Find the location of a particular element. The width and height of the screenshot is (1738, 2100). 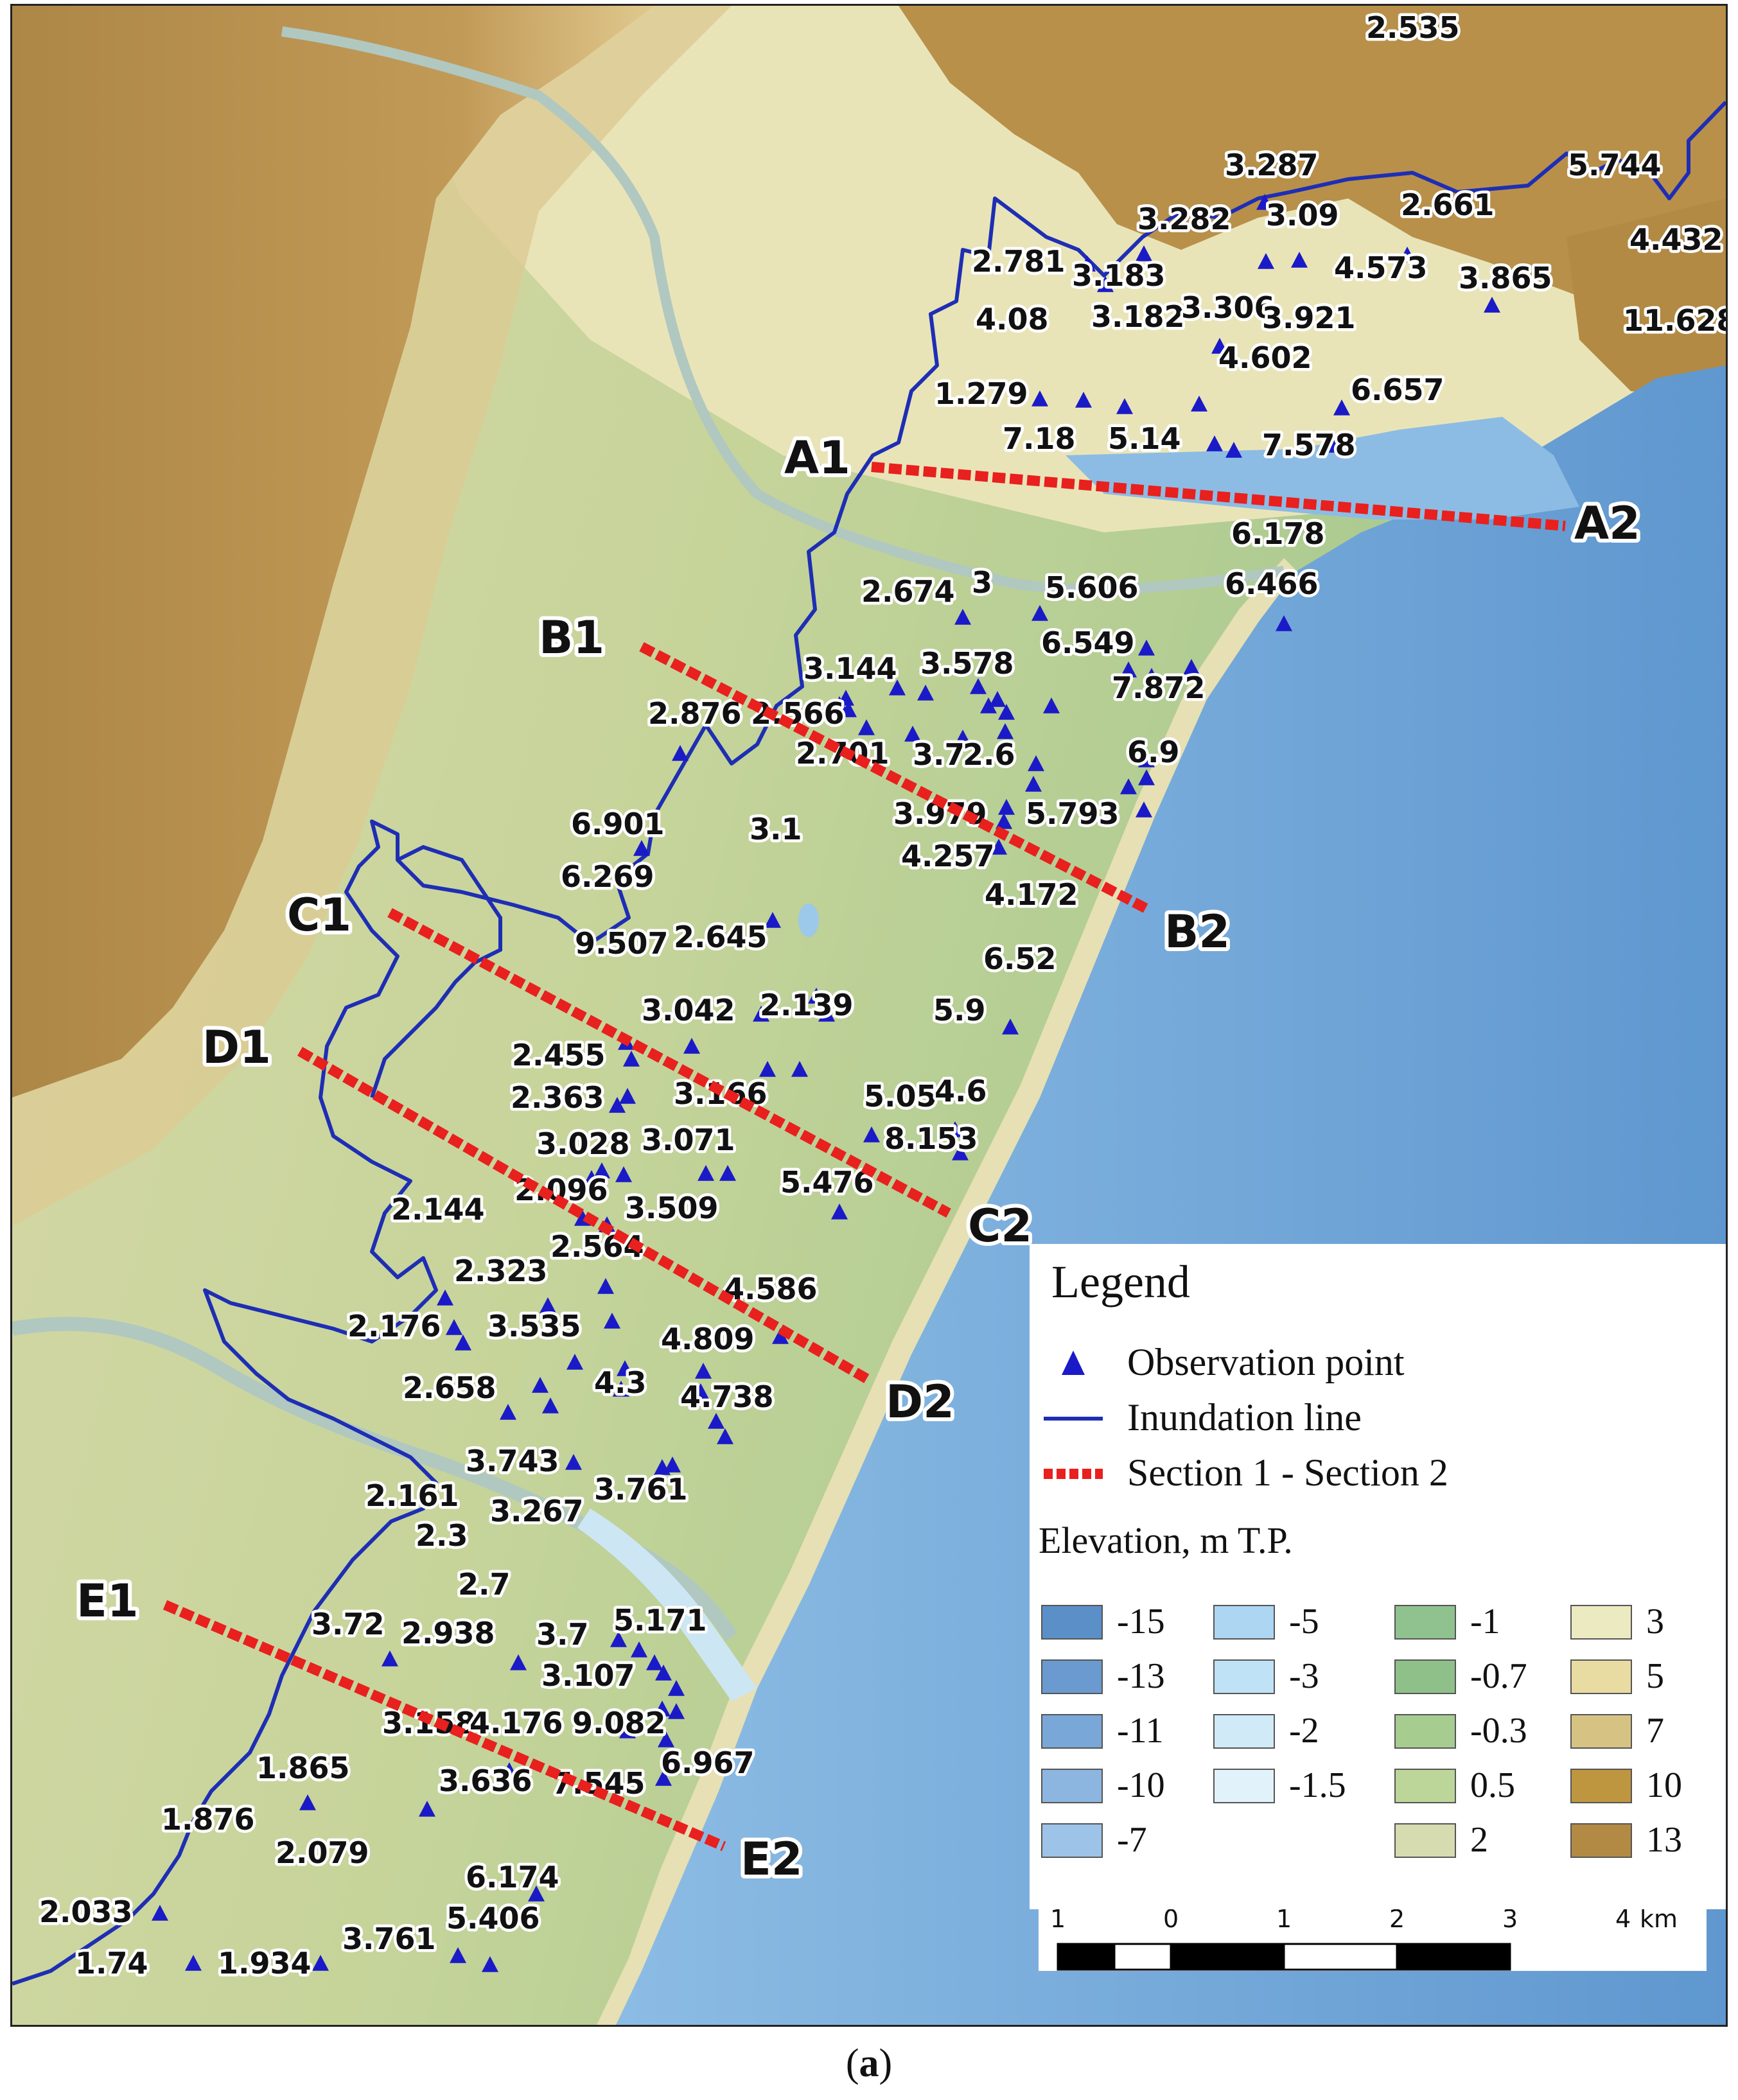

observation-value: 2.079 is located at coordinates (323, 1853).